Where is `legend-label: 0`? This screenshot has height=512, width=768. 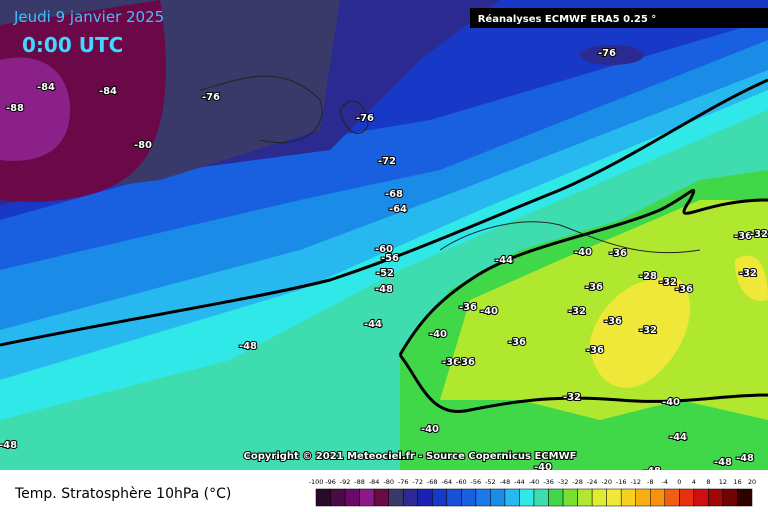
legend-label: 0 is located at coordinates (679, 482).